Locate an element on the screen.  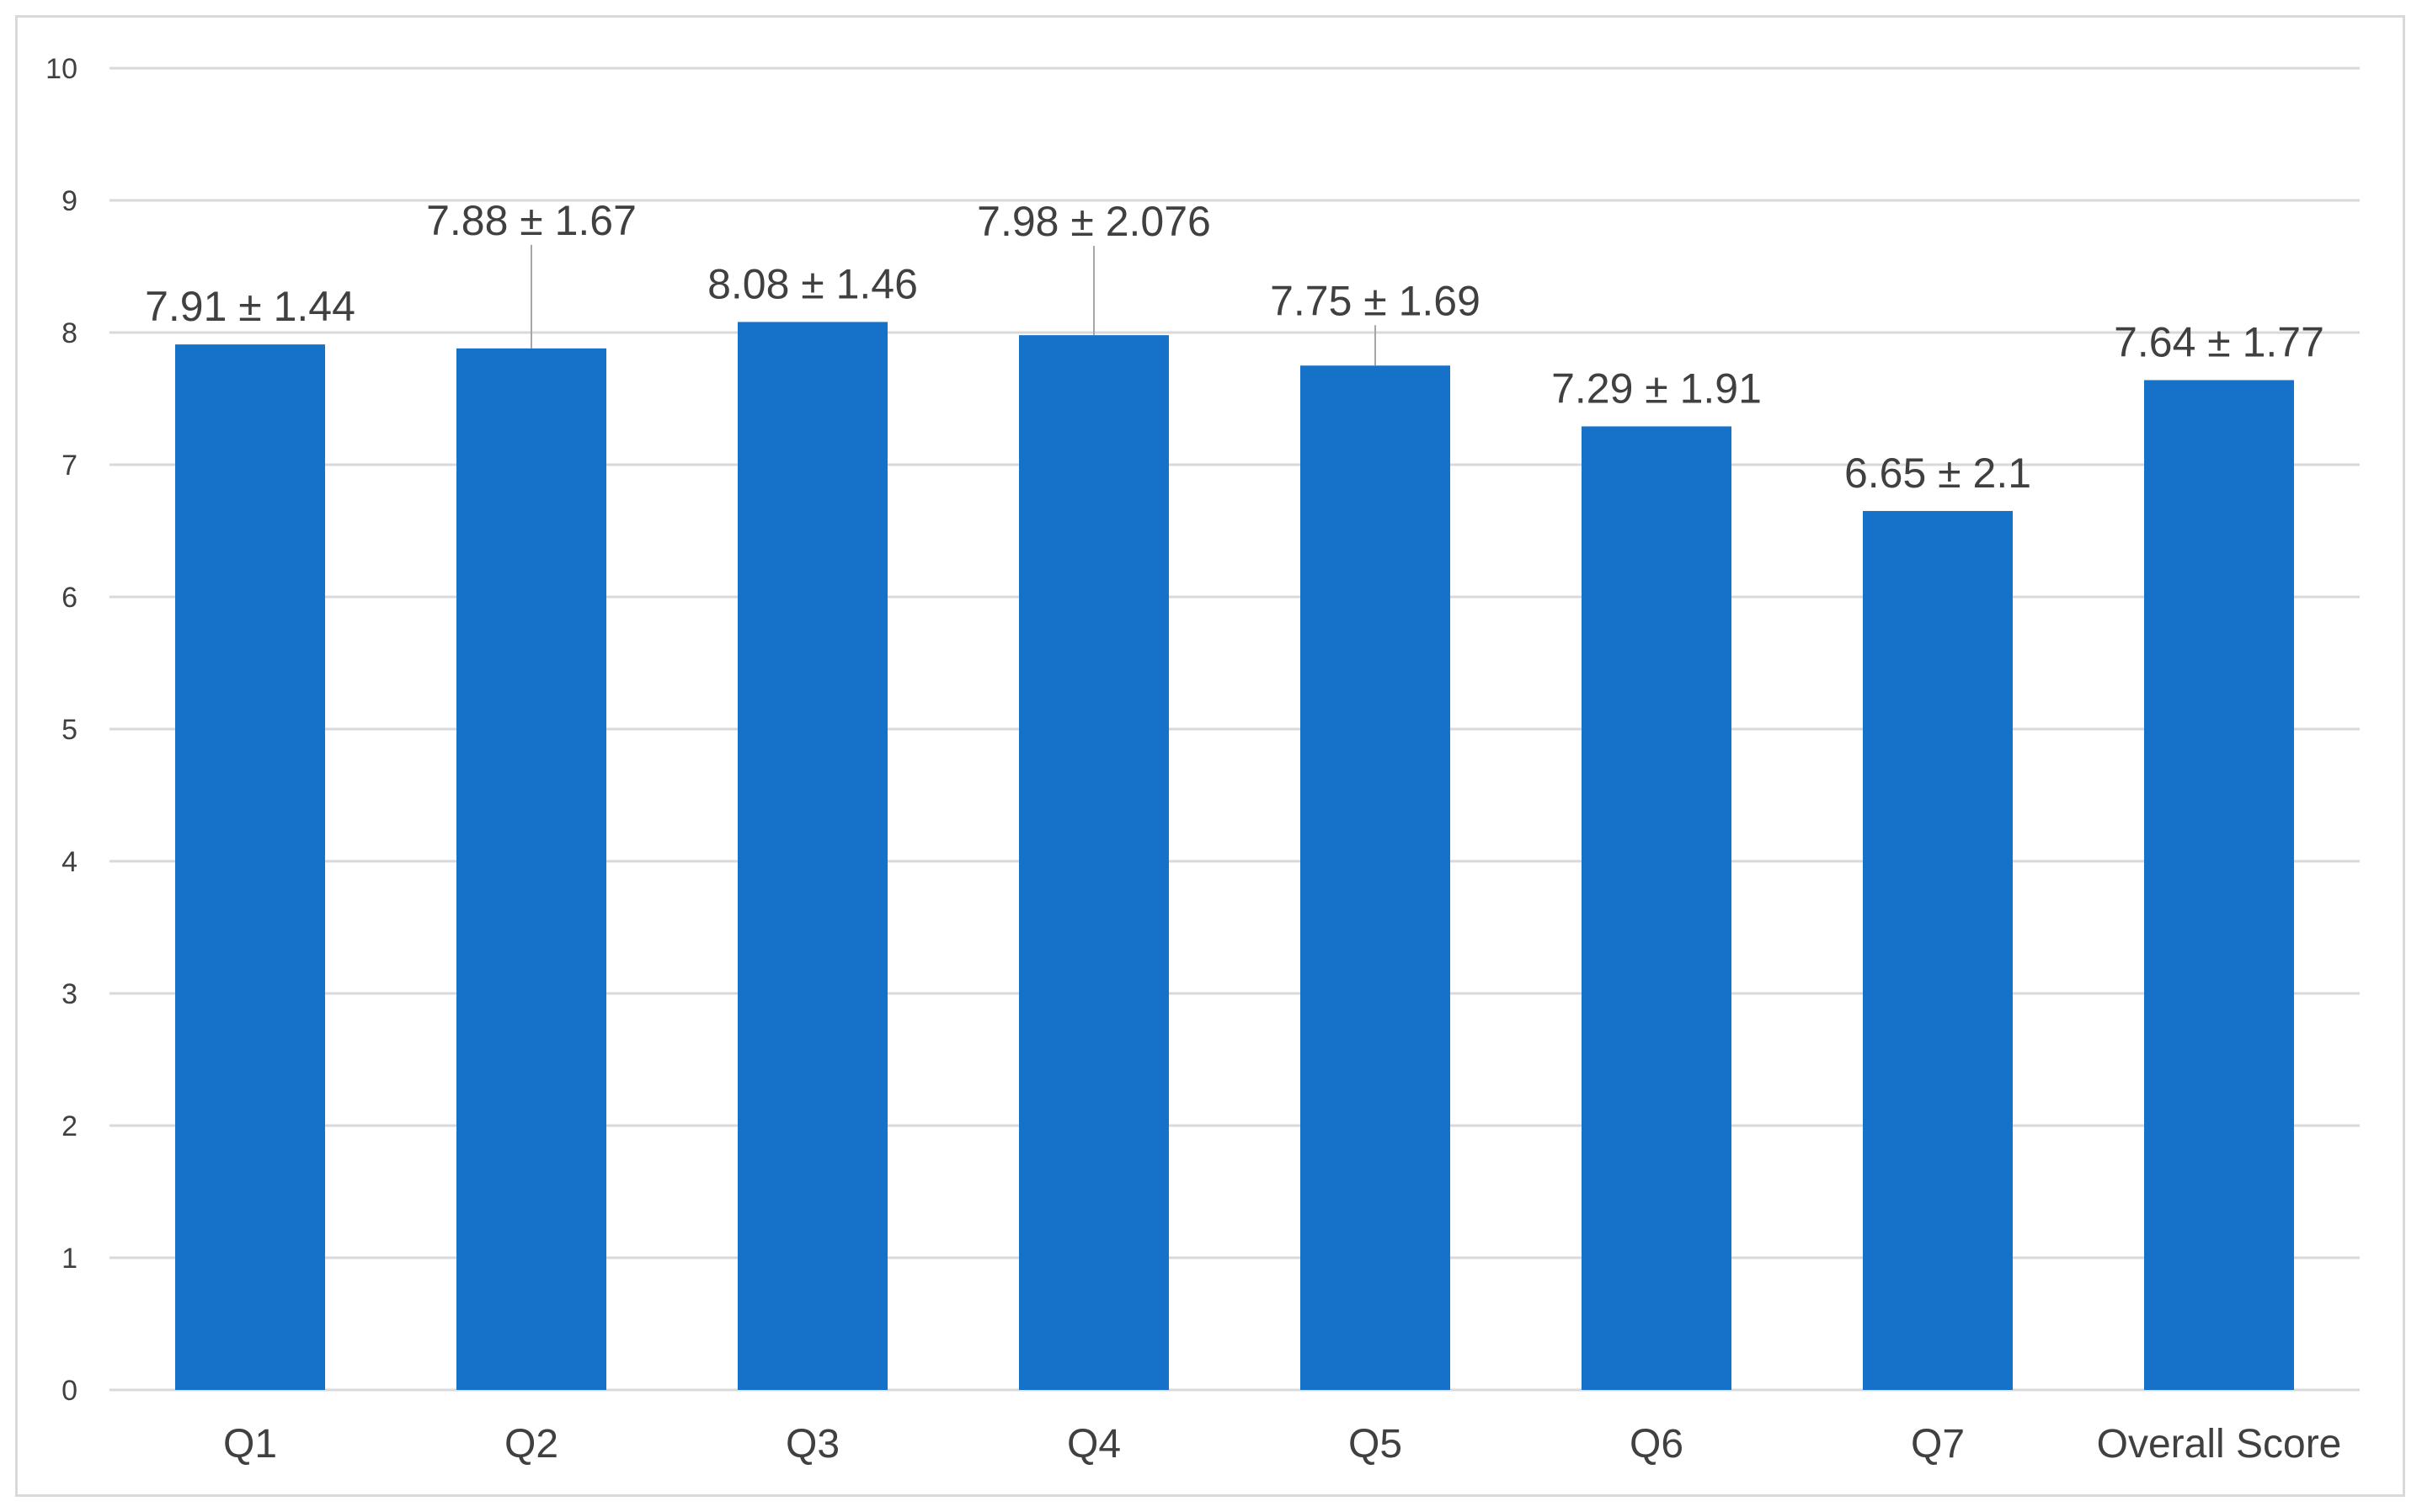
data-label: 7.64 ± 1.77 is located at coordinates (2219, 342).